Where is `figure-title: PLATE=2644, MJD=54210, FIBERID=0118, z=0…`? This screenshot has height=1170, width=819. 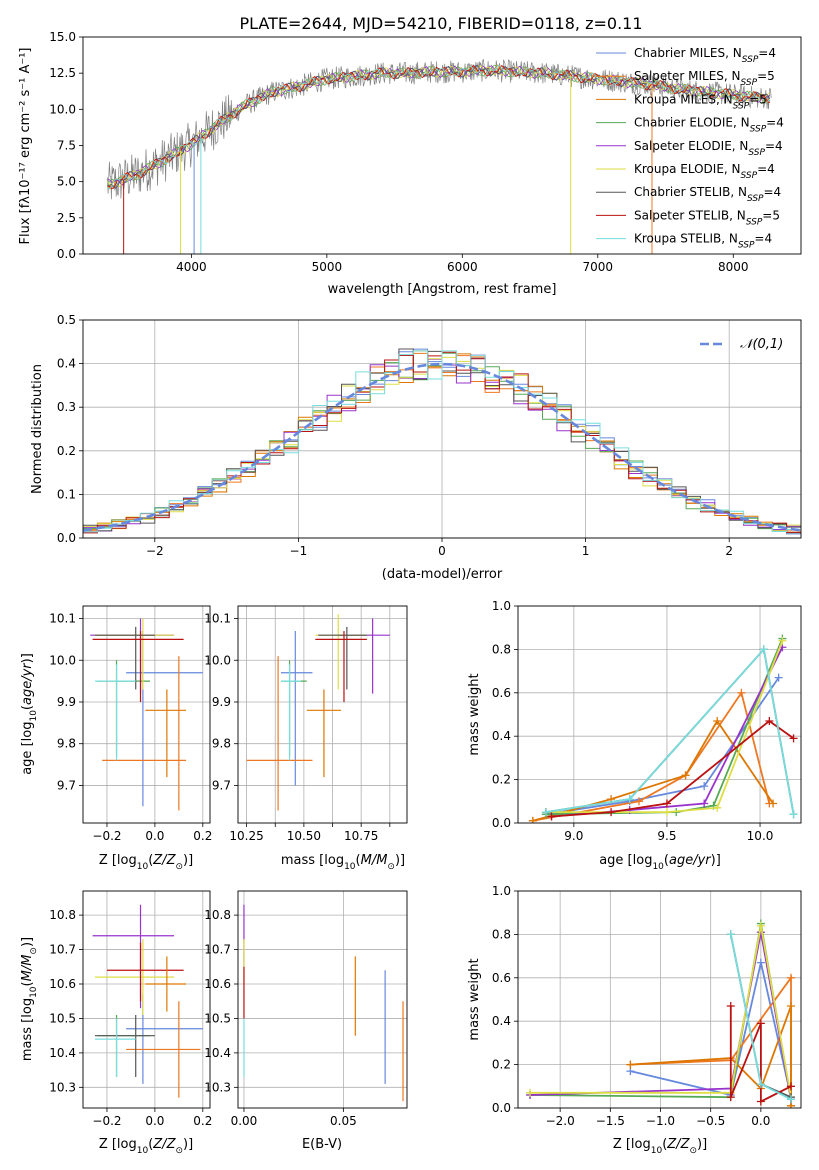
figure-title: PLATE=2644, MJD=54210, FIBERID=0118, z=0… is located at coordinates (440, 23).